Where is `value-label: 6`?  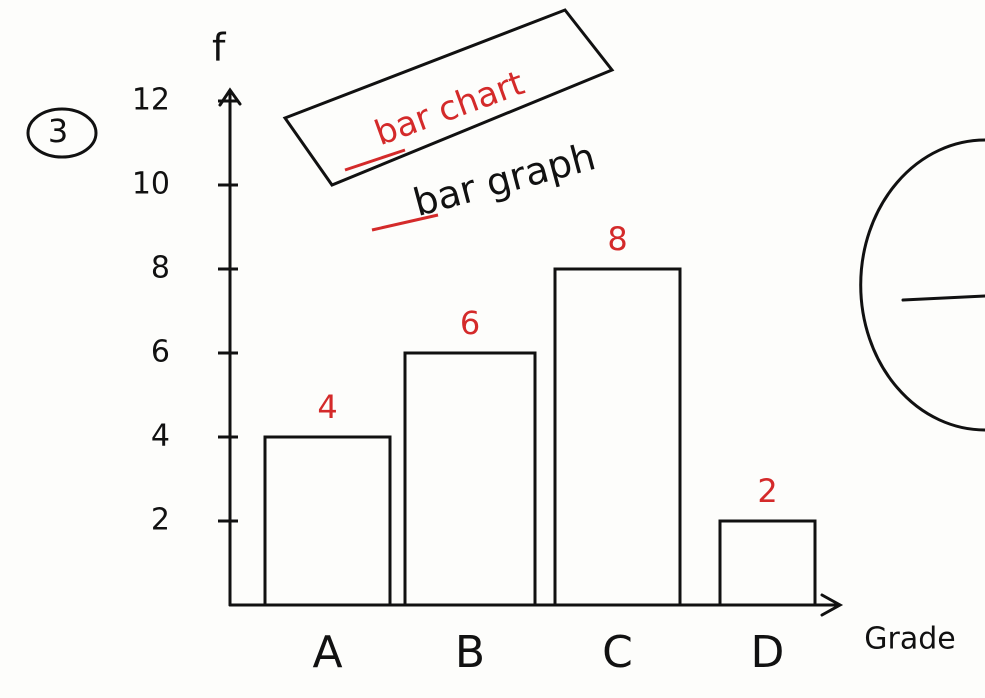
value-label: 6 is located at coordinates (470, 323).